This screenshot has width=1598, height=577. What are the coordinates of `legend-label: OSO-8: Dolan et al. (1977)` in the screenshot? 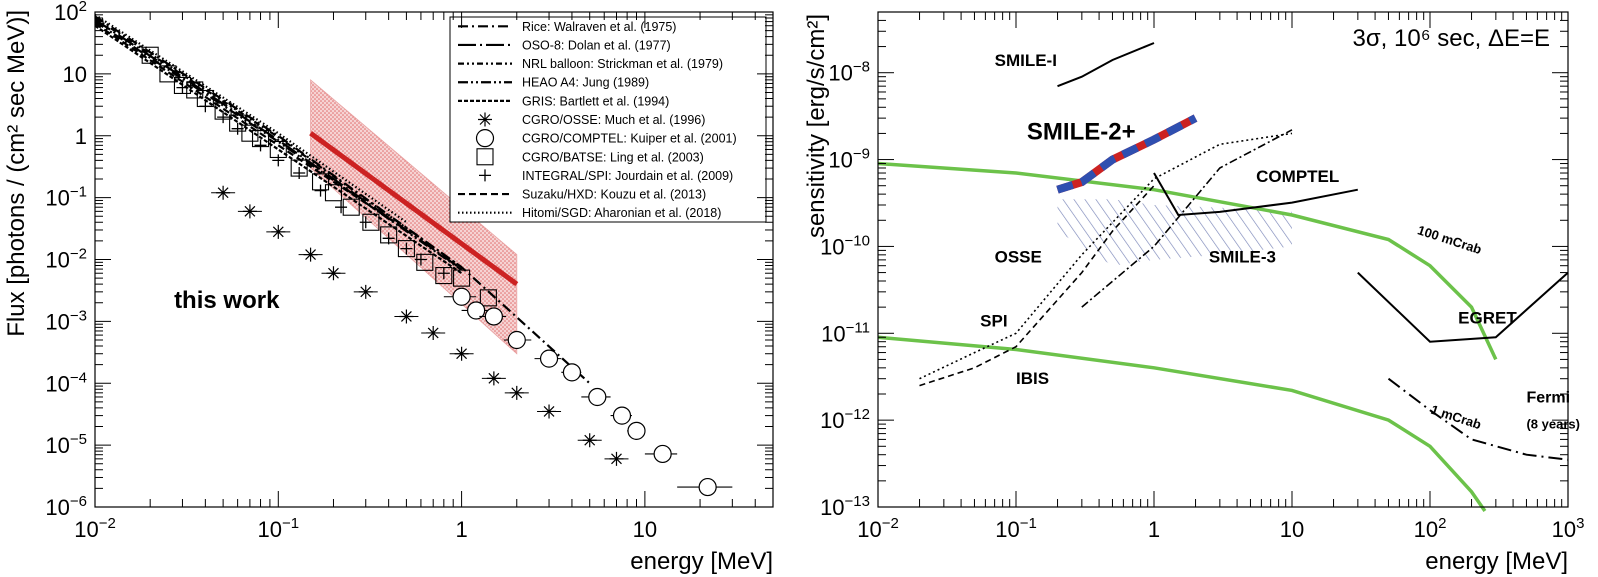 It's located at (596, 45).